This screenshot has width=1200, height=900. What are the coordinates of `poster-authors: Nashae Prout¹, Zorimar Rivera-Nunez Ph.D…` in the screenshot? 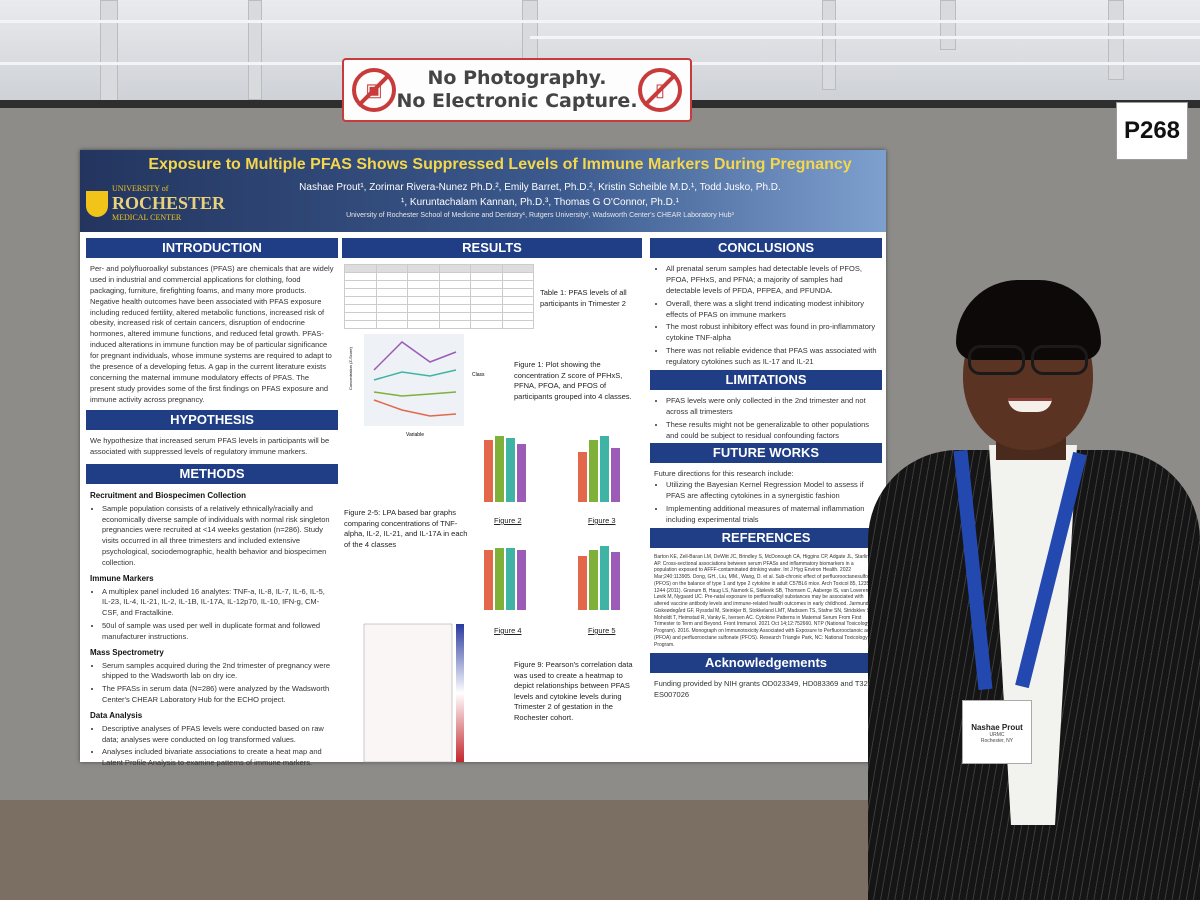 It's located at (540, 195).